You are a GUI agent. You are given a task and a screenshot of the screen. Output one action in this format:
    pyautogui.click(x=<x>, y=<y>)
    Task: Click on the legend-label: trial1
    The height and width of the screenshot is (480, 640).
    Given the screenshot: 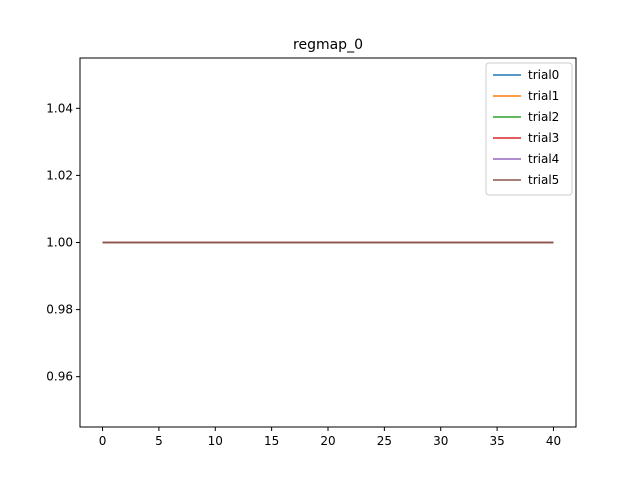 What is the action you would take?
    pyautogui.click(x=543, y=96)
    